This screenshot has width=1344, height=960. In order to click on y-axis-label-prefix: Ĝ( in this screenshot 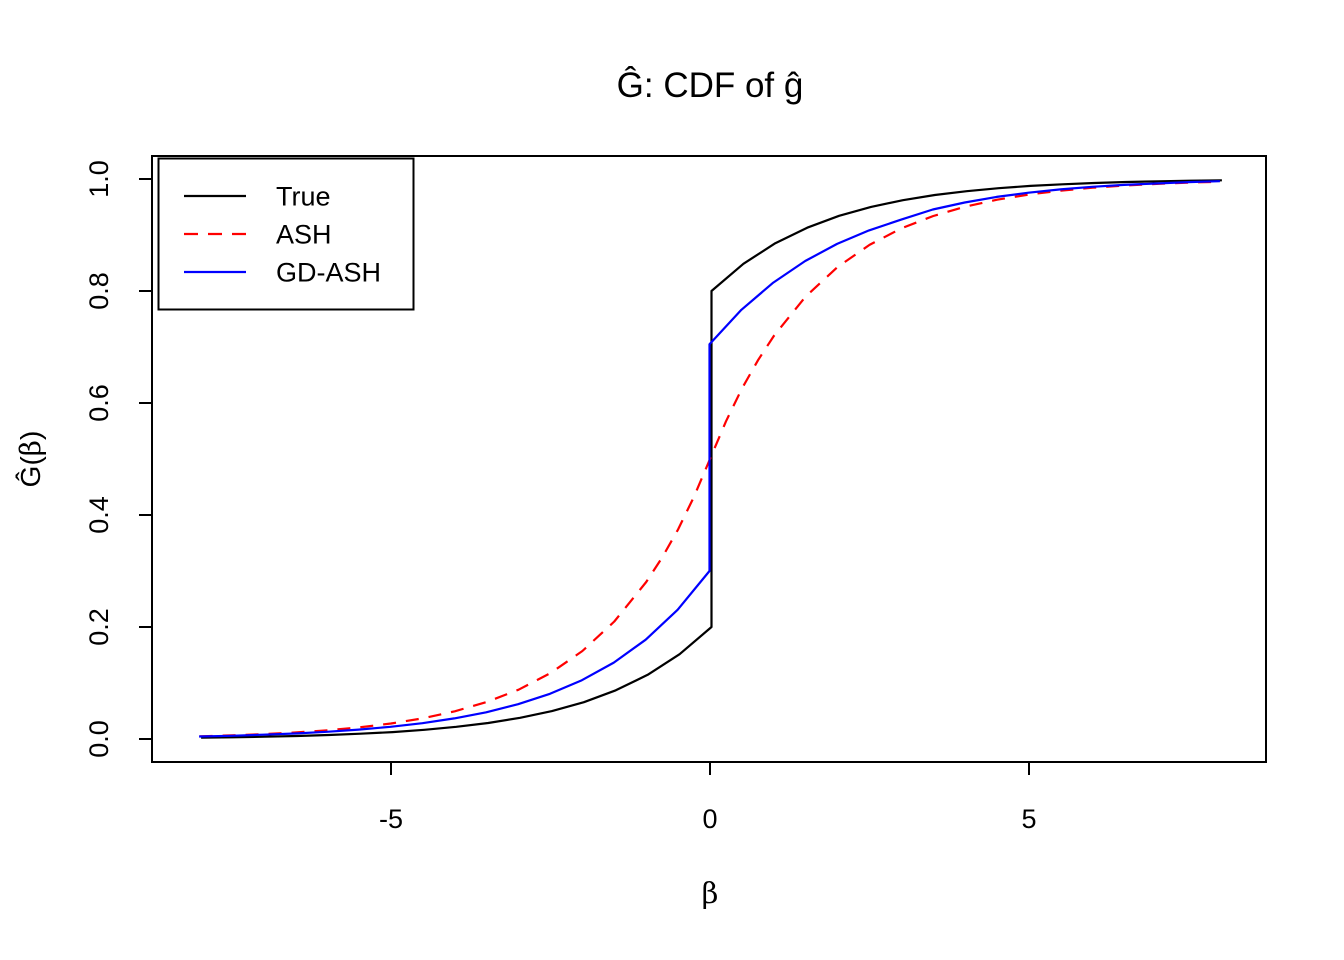, I will do `click(30, 472)`.